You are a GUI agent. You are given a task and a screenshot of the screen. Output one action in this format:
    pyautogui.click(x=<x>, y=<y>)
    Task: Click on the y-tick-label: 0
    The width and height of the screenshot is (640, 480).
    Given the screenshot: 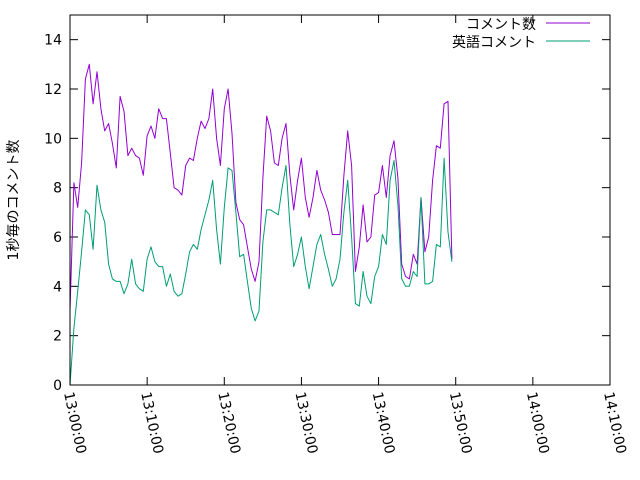 What is the action you would take?
    pyautogui.click(x=57, y=386)
    